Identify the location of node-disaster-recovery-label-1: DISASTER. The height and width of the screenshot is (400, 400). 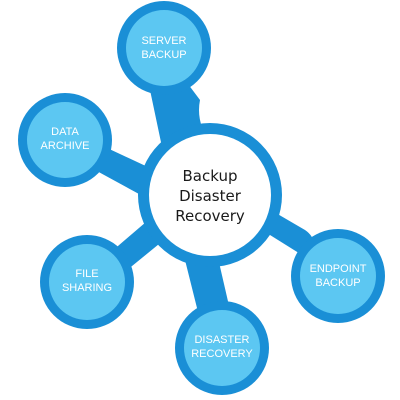
(221, 340).